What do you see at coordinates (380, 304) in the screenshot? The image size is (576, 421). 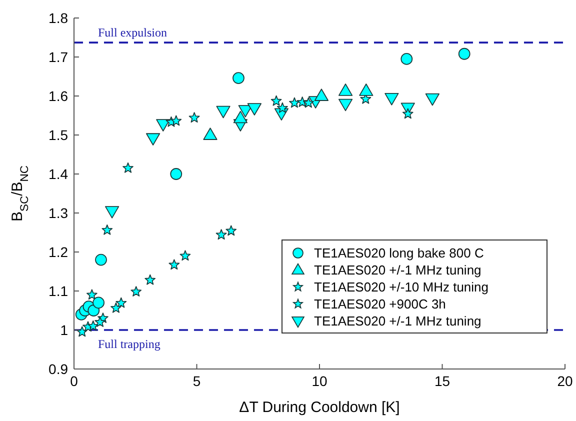 I see `legend-label: TE1AES020 +900C 3h` at bounding box center [380, 304].